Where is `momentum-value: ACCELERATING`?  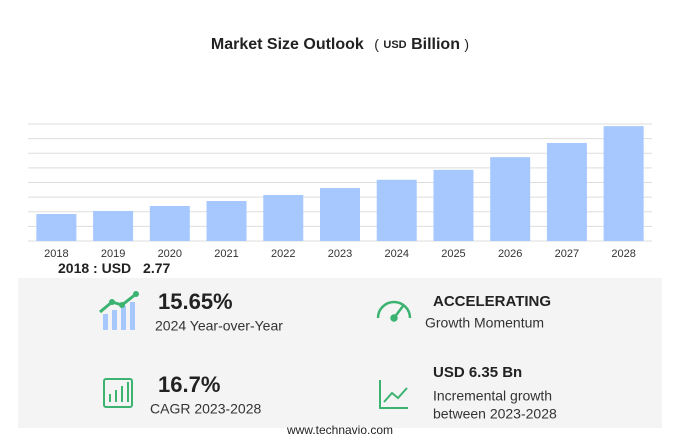
momentum-value: ACCELERATING is located at coordinates (492, 301).